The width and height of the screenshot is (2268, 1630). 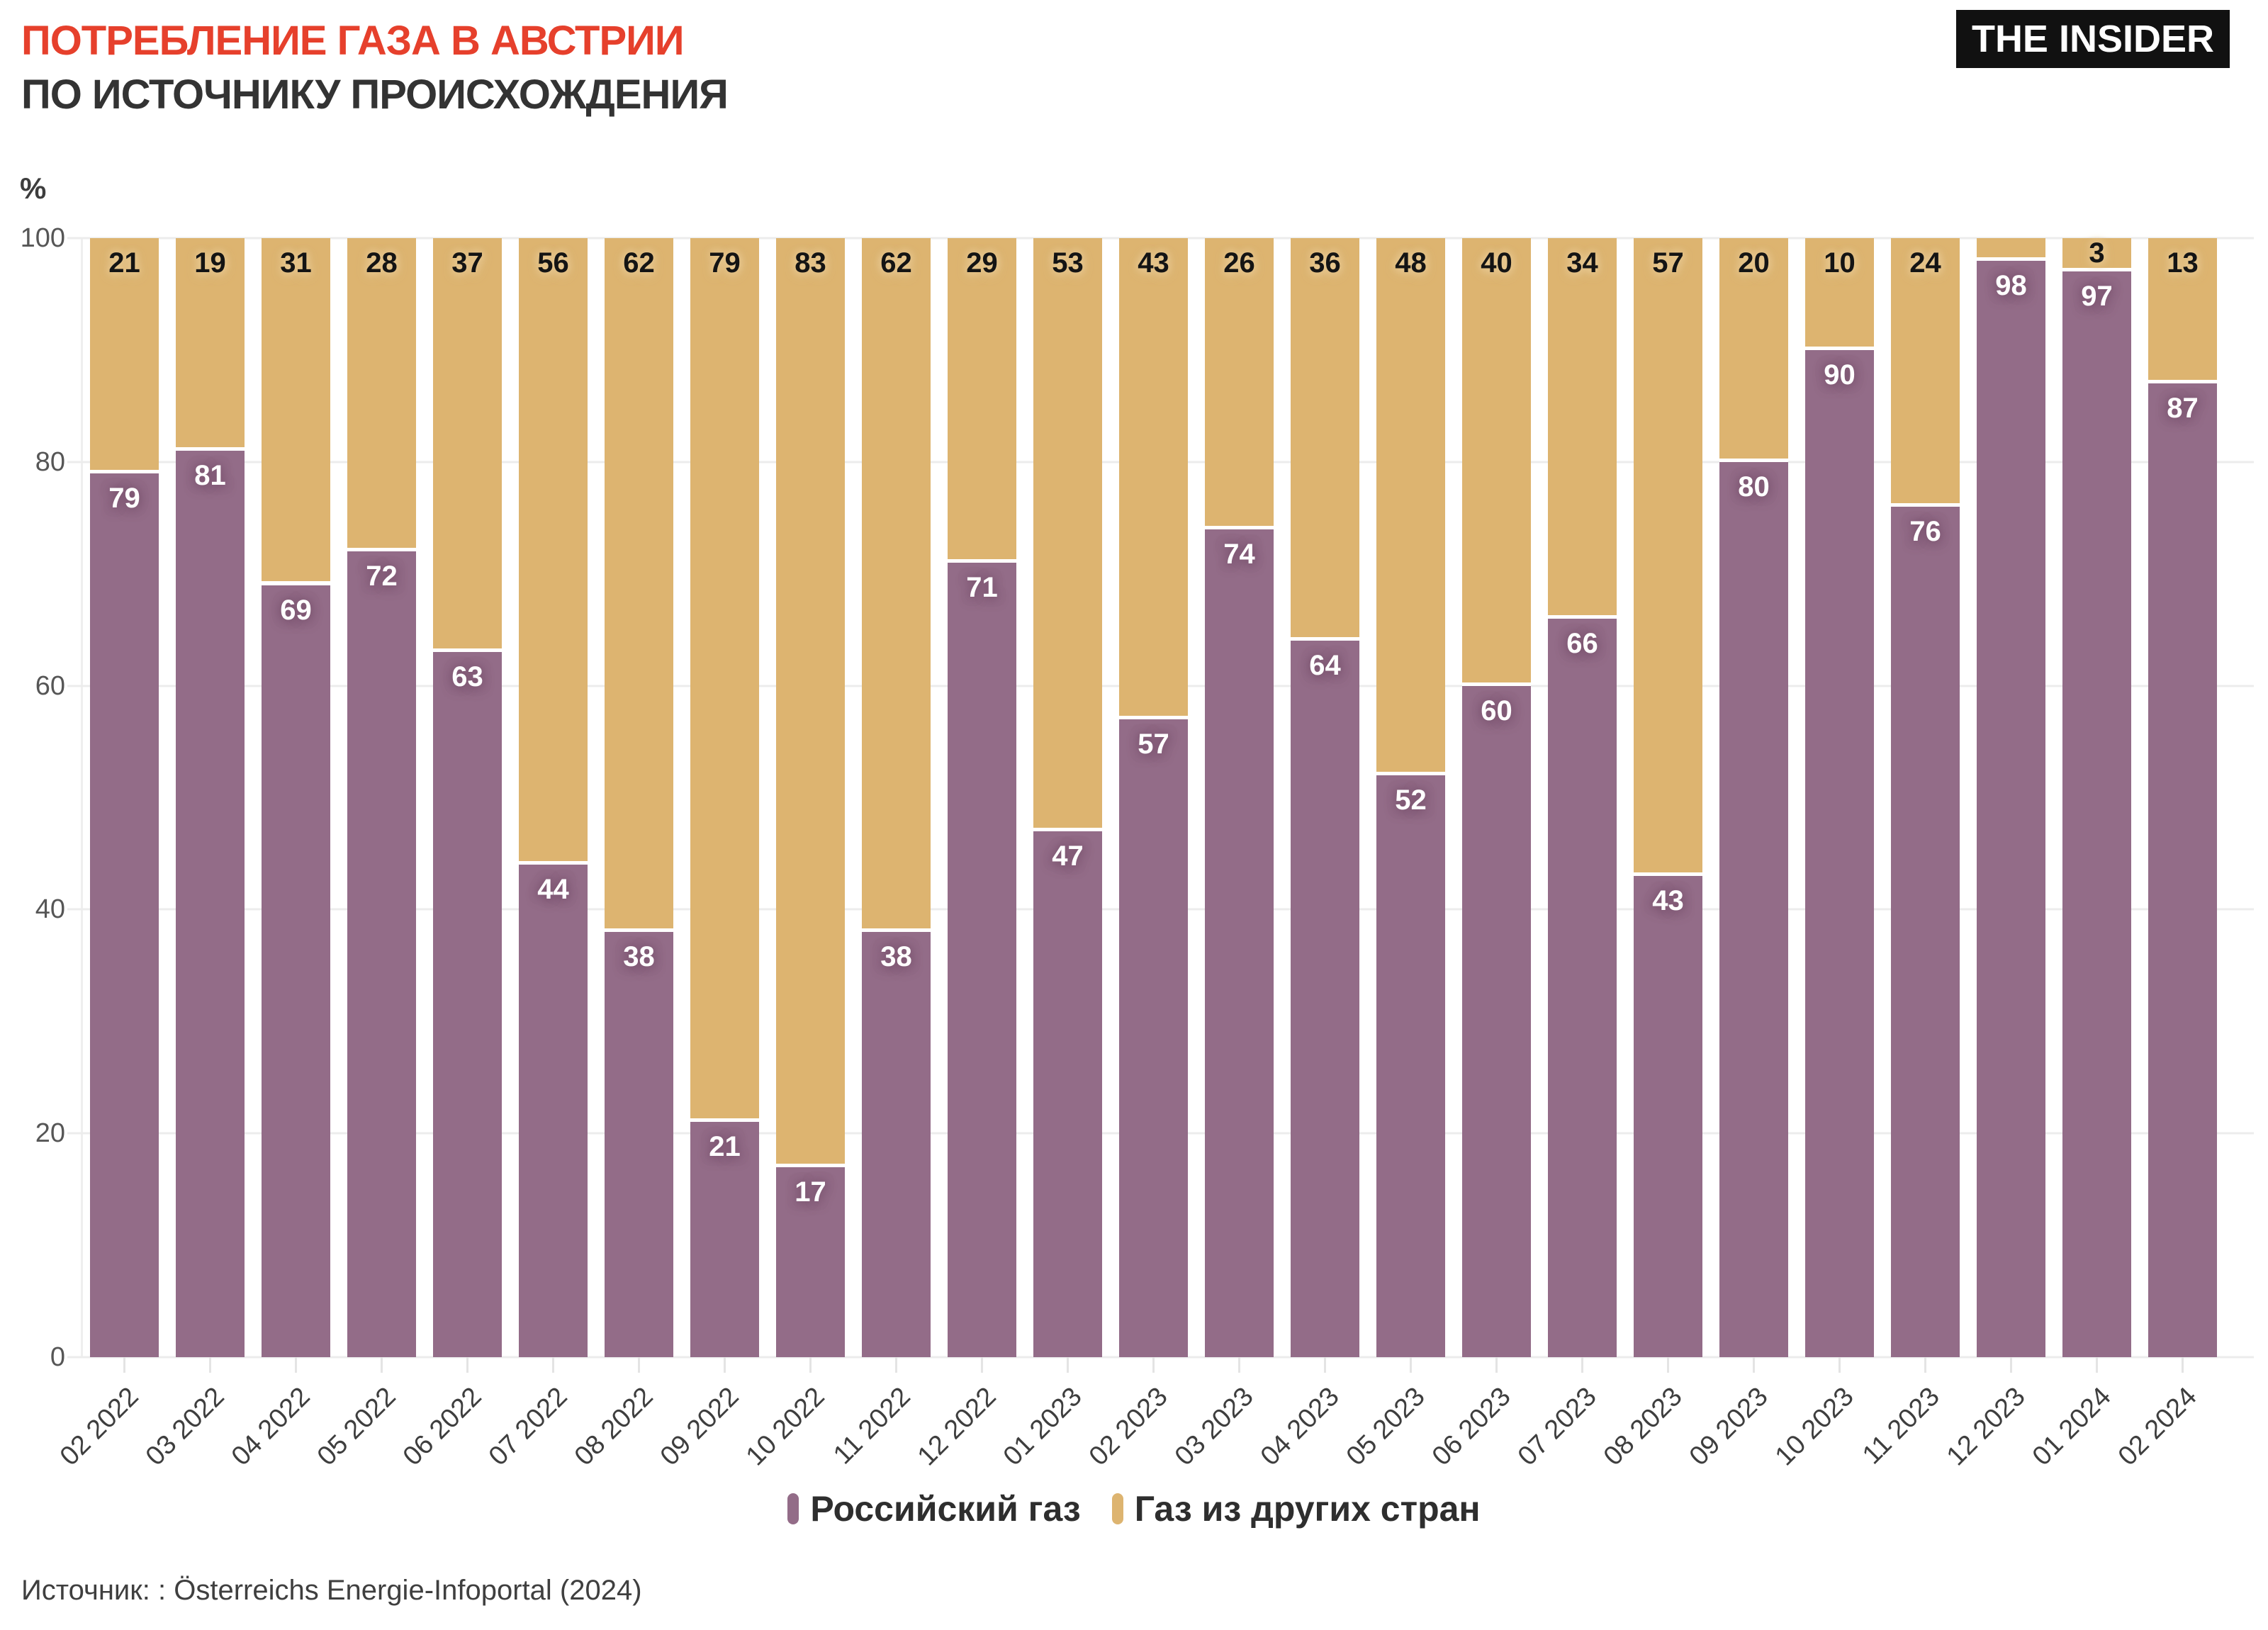 What do you see at coordinates (982, 400) in the screenshot?
I see `segment-other-gas: 29` at bounding box center [982, 400].